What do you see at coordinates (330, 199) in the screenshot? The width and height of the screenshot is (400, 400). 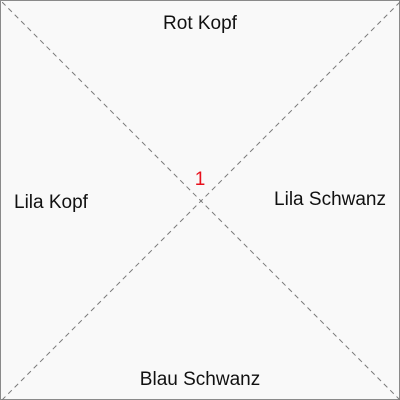 I see `edge-label-right: Lila Schwanz` at bounding box center [330, 199].